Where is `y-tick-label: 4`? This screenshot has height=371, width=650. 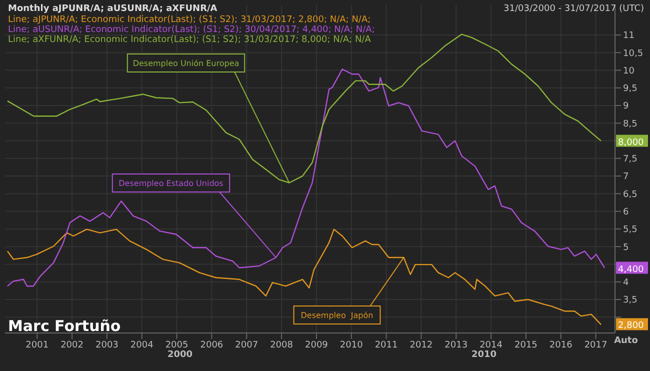
y-tick-label: 4 is located at coordinates (626, 283).